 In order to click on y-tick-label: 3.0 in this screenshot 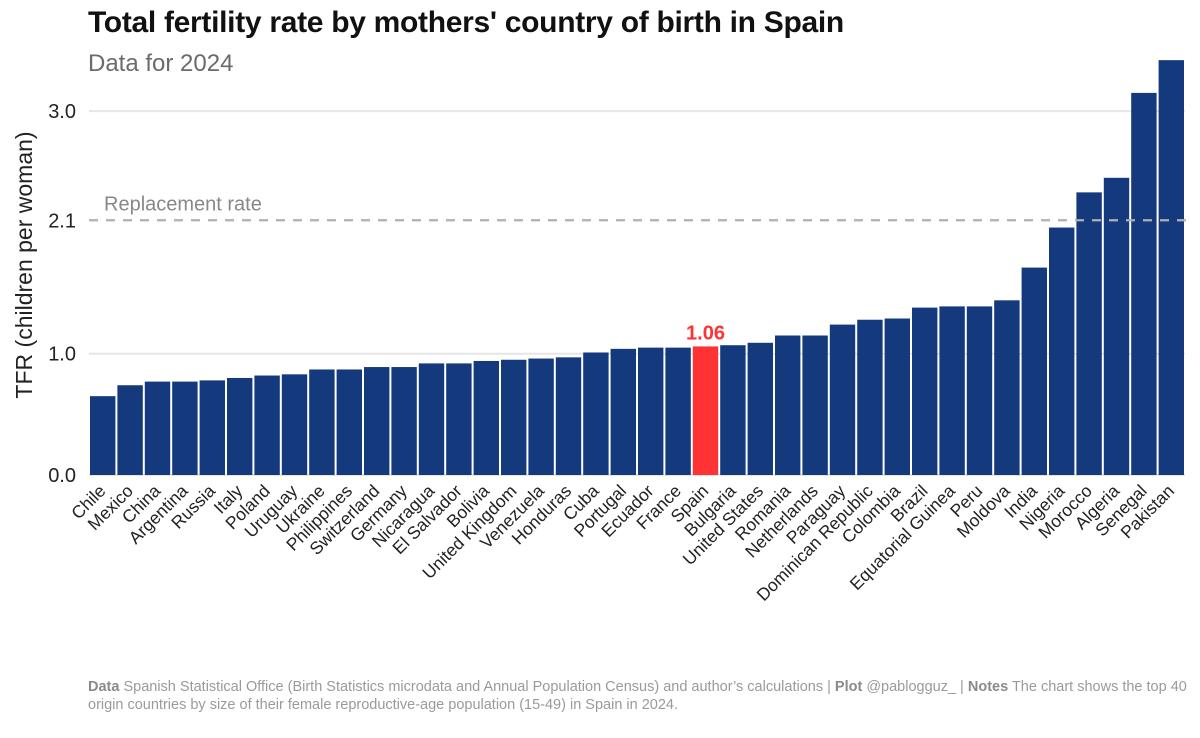, I will do `click(62, 112)`.